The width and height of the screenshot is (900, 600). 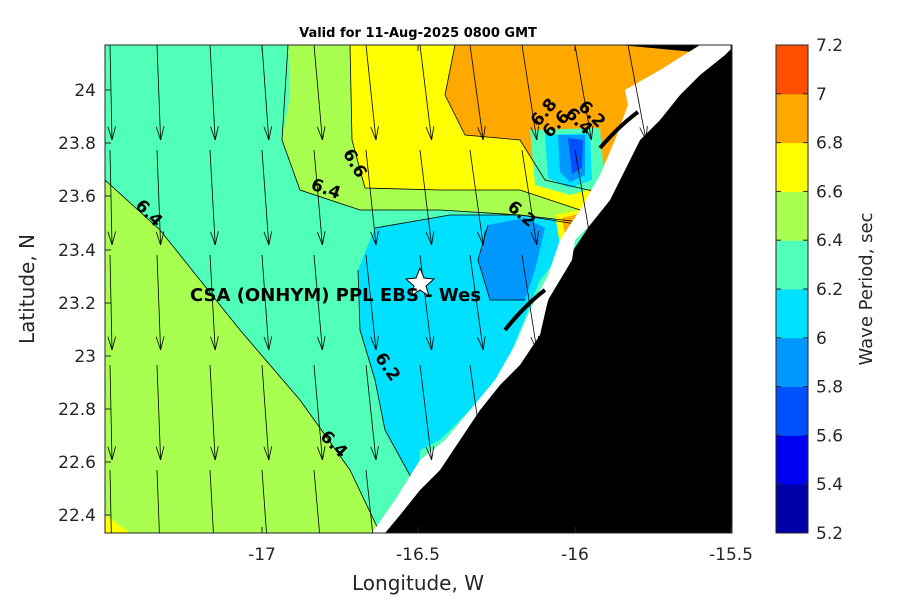 I want to click on figure-title: Valid for 11-Aug-2025 0800 GMT, so click(x=418, y=33).